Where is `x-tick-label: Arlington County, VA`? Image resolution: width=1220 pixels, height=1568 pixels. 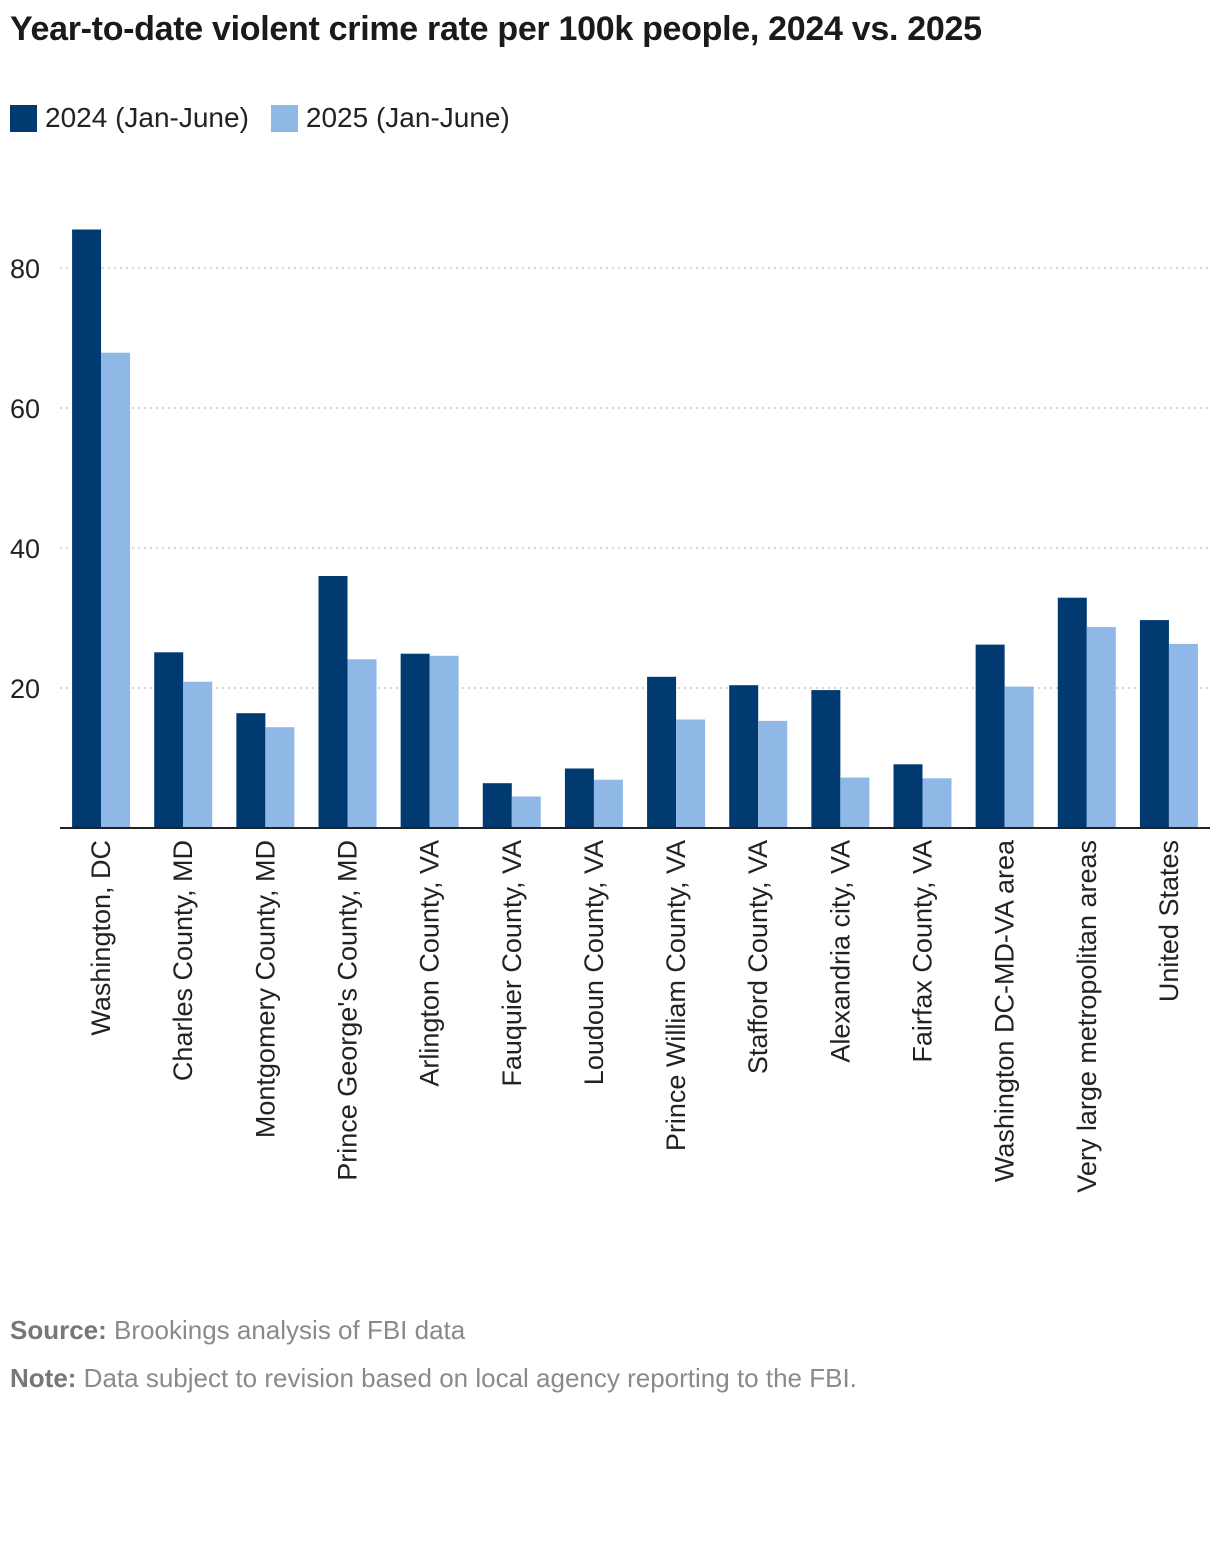
x-tick-label: Arlington County, VA is located at coordinates (430, 963).